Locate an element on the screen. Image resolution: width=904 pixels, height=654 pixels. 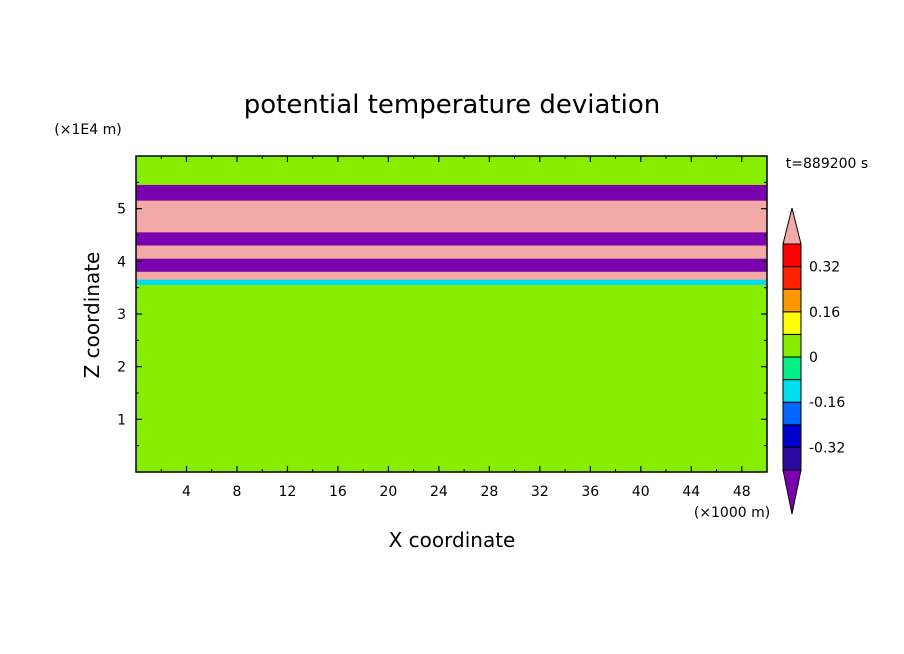
x-tick-label: 12 is located at coordinates (288, 492).